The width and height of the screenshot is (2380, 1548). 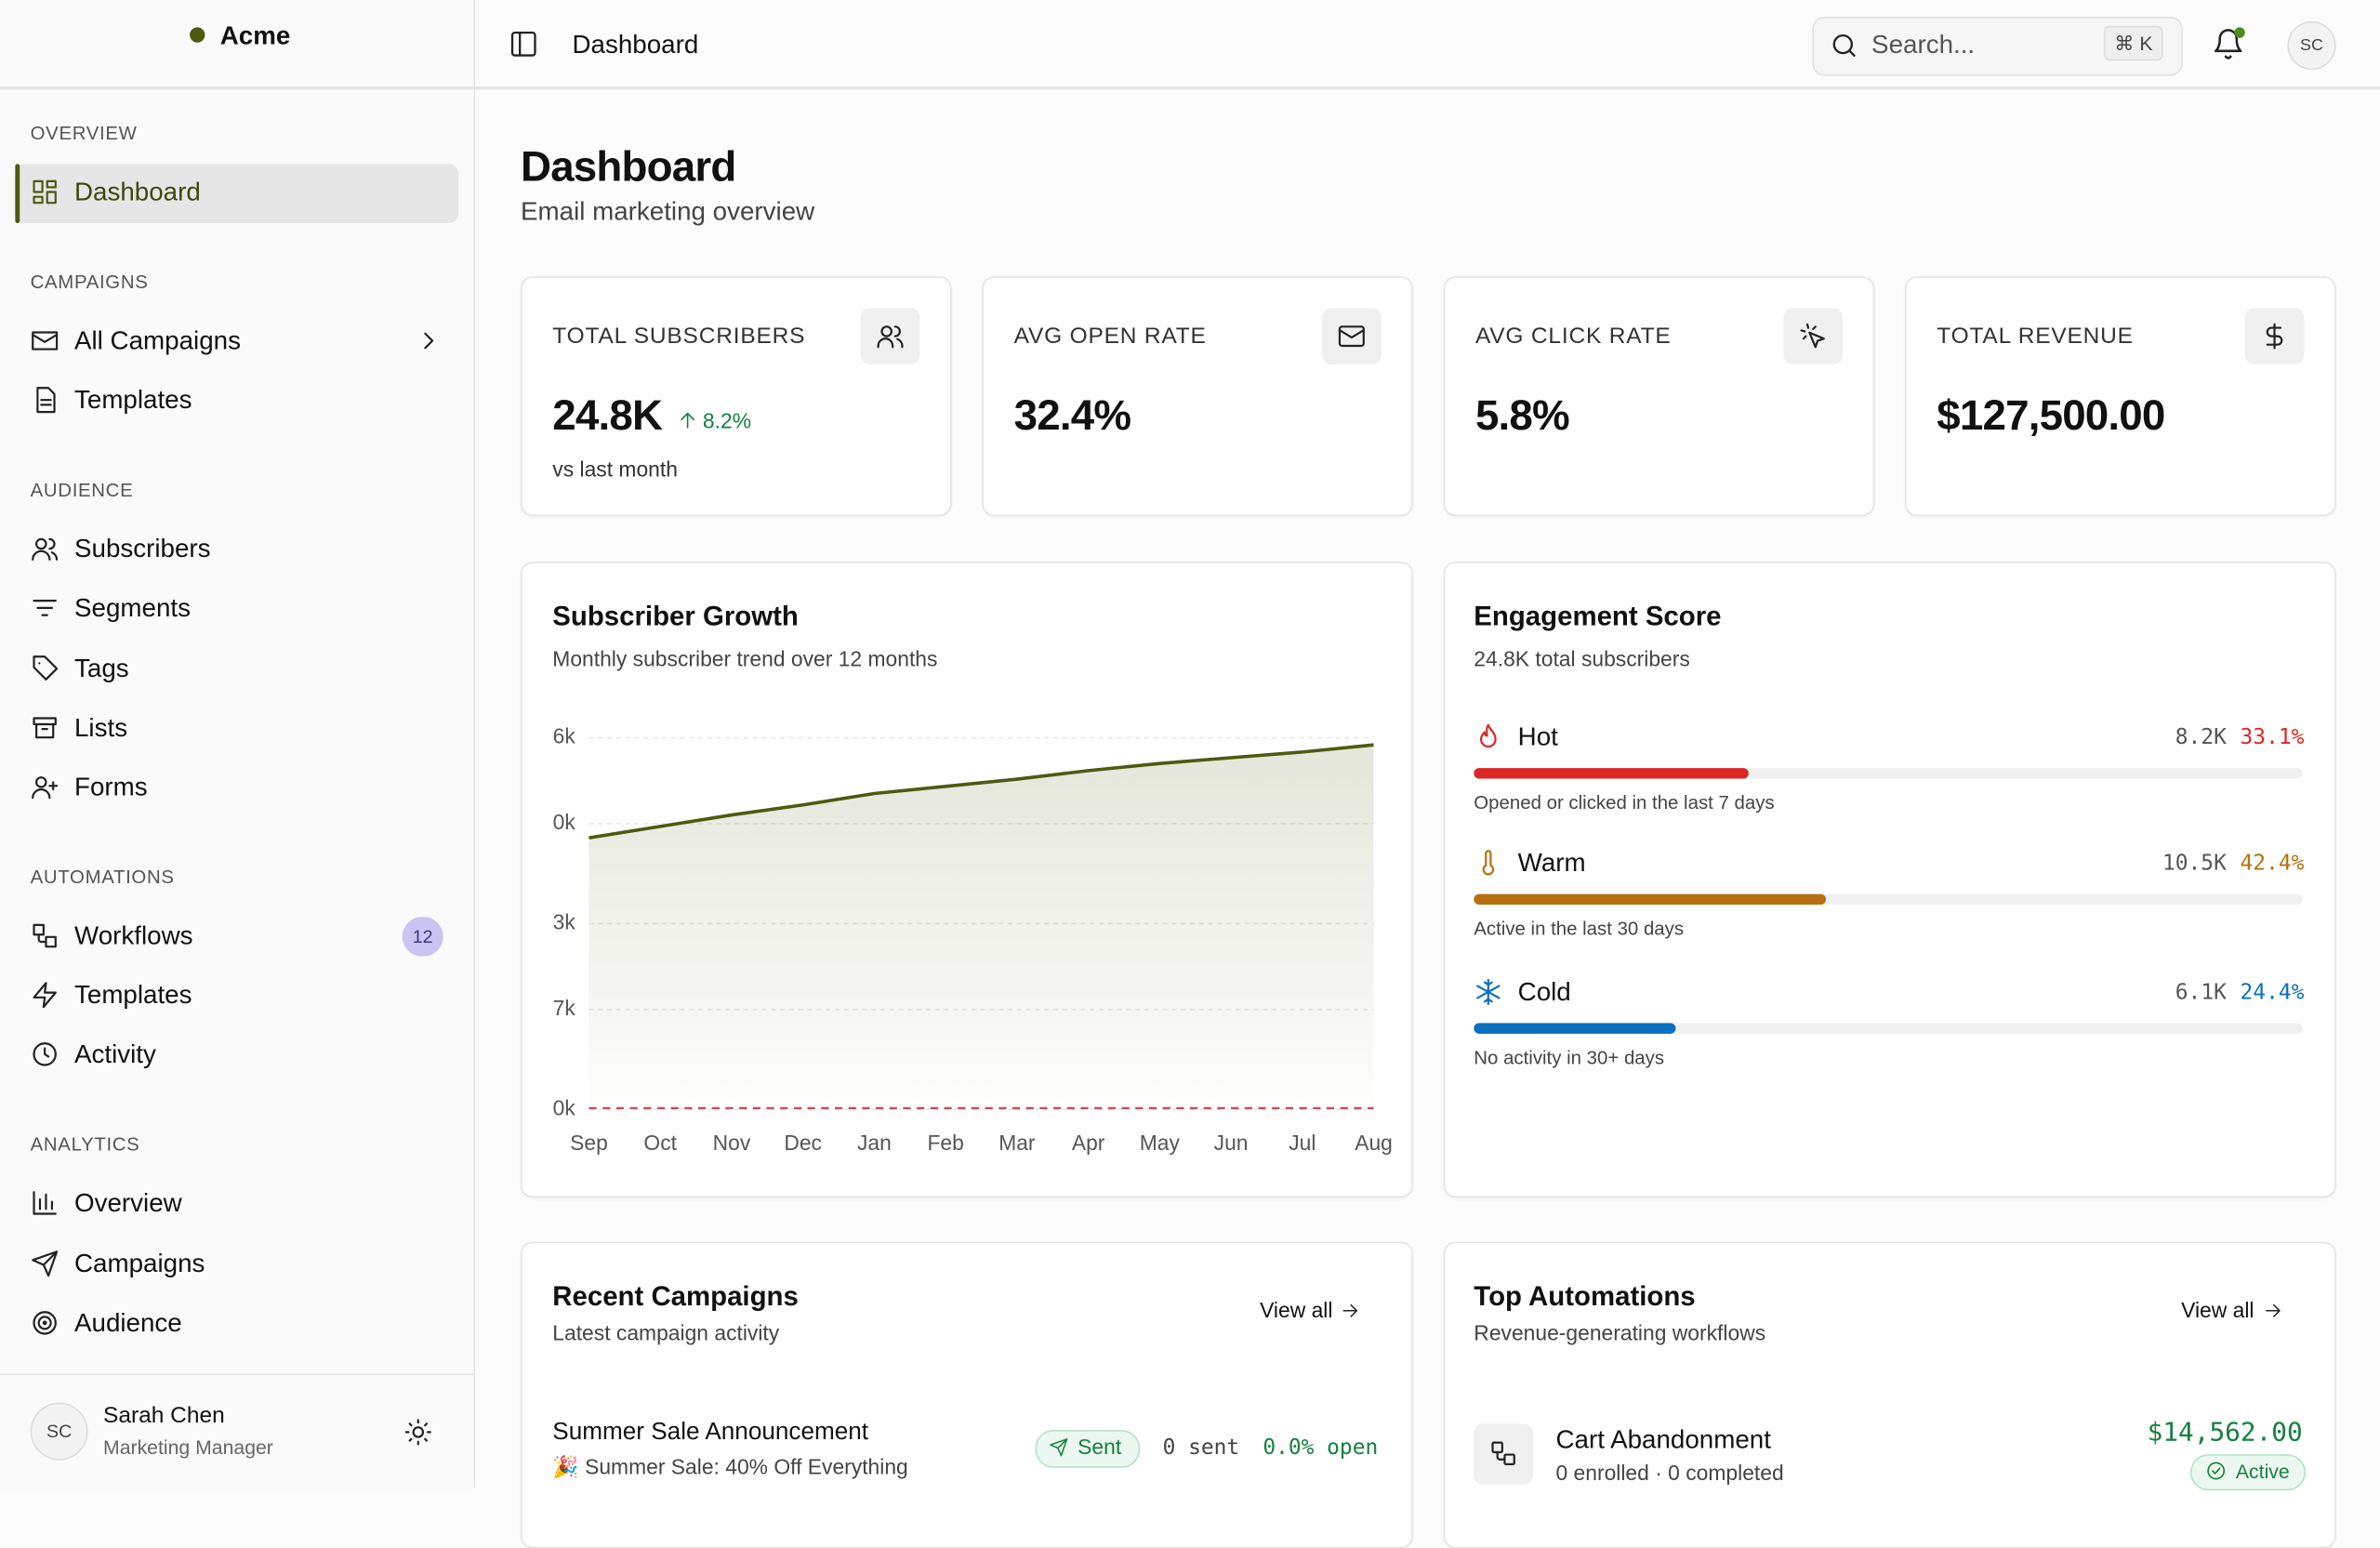 I want to click on theme-toggle, so click(x=417, y=1432).